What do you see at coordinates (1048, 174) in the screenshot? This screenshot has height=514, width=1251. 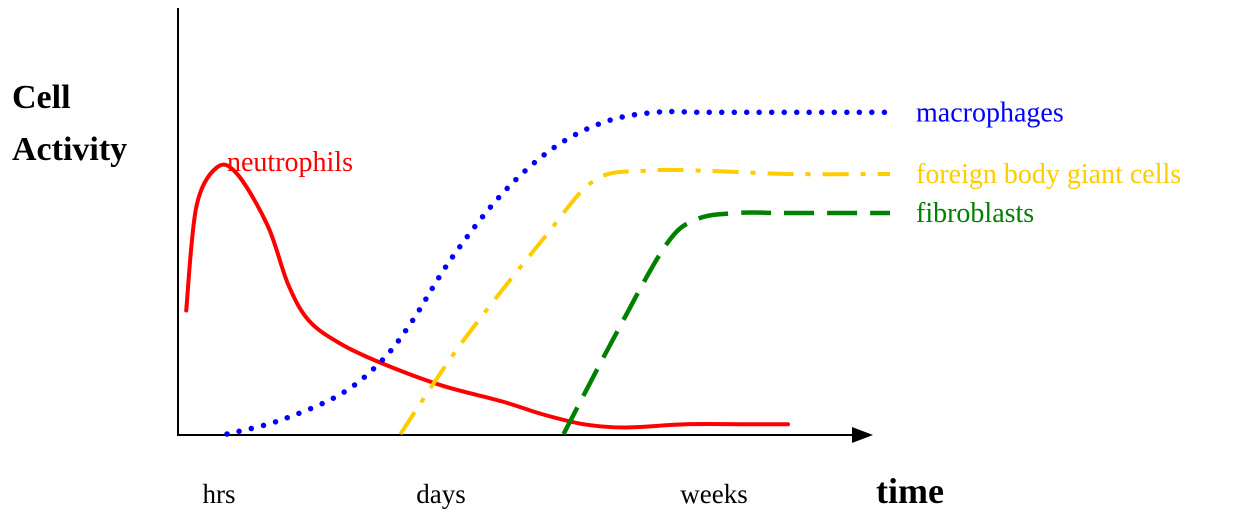 I see `series-label-foreign-body-giant-cells: foreign body giant cells` at bounding box center [1048, 174].